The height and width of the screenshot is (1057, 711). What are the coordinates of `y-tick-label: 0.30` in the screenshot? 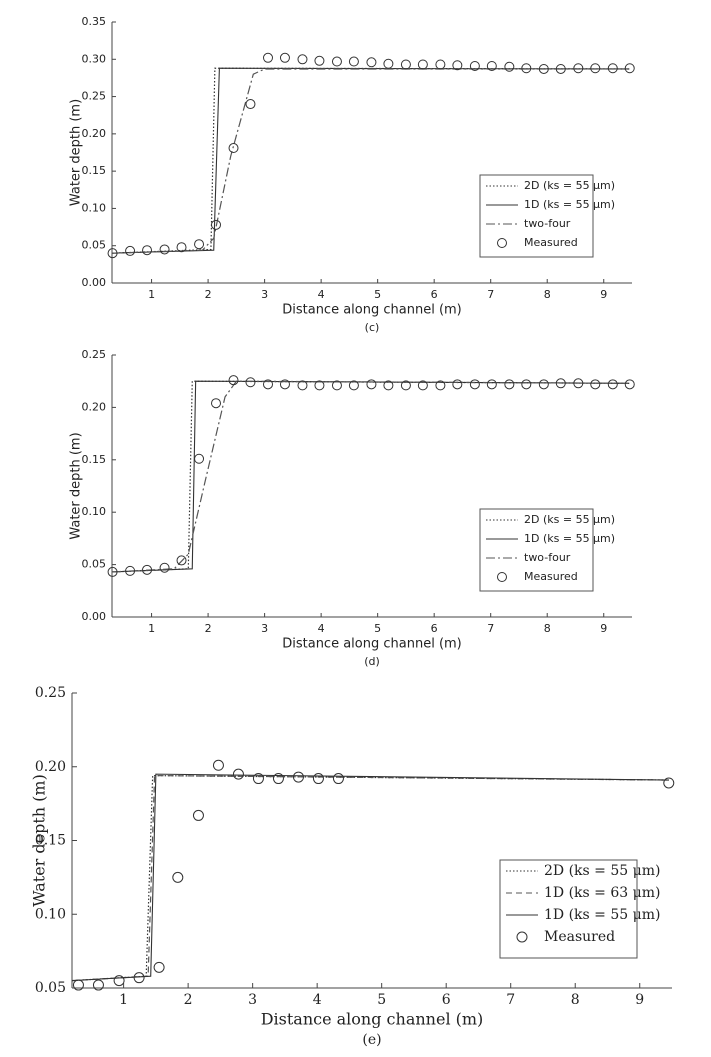 It's located at (94, 58).